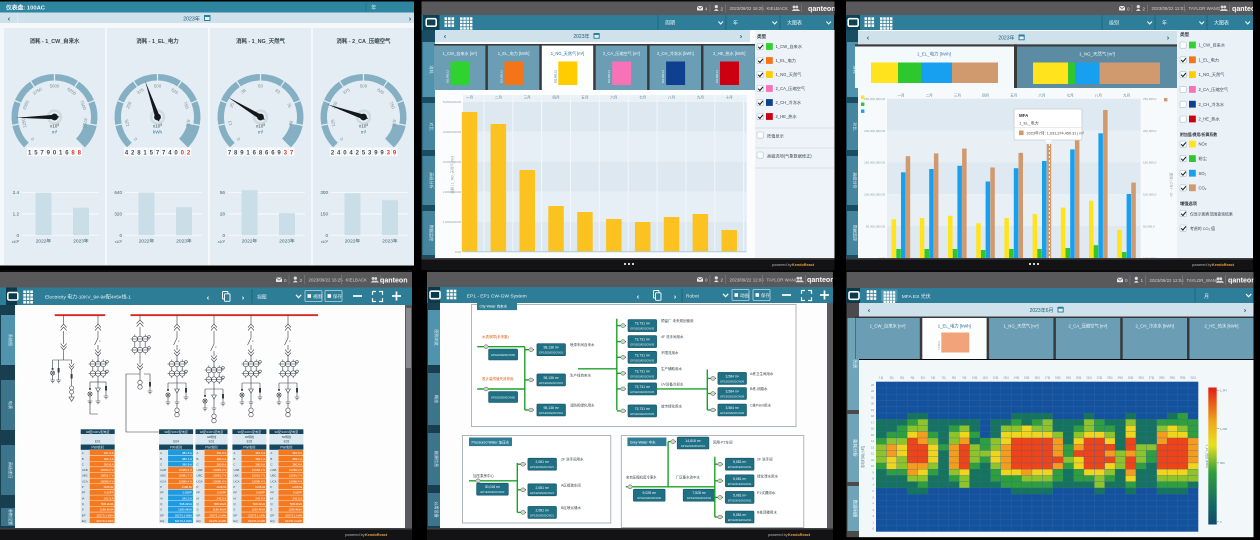  Describe the element at coordinates (258, 476) in the screenshot. I see `svg-text: 10091.7 V` at that location.